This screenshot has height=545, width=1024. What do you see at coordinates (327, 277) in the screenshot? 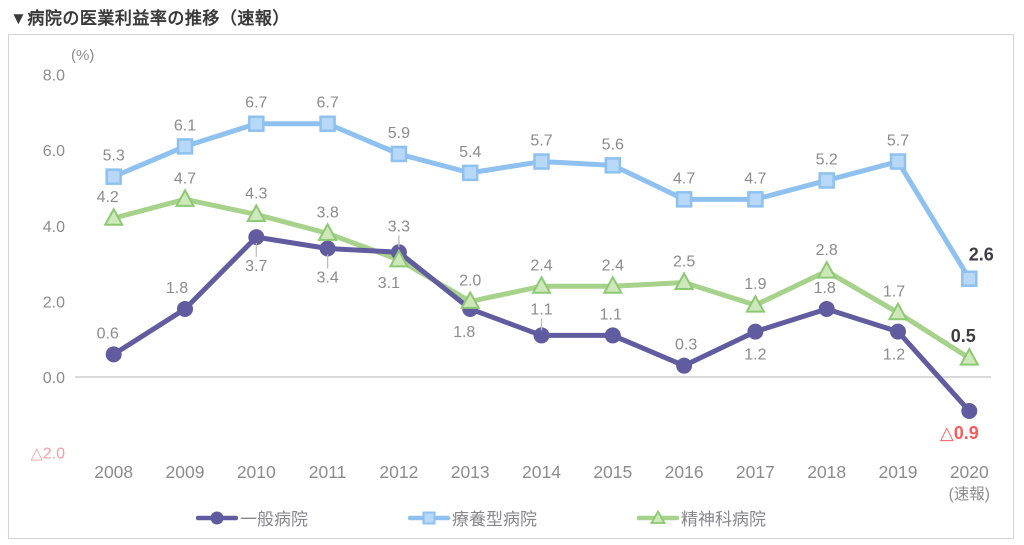
I see `data-point-label: 3.4` at bounding box center [327, 277].